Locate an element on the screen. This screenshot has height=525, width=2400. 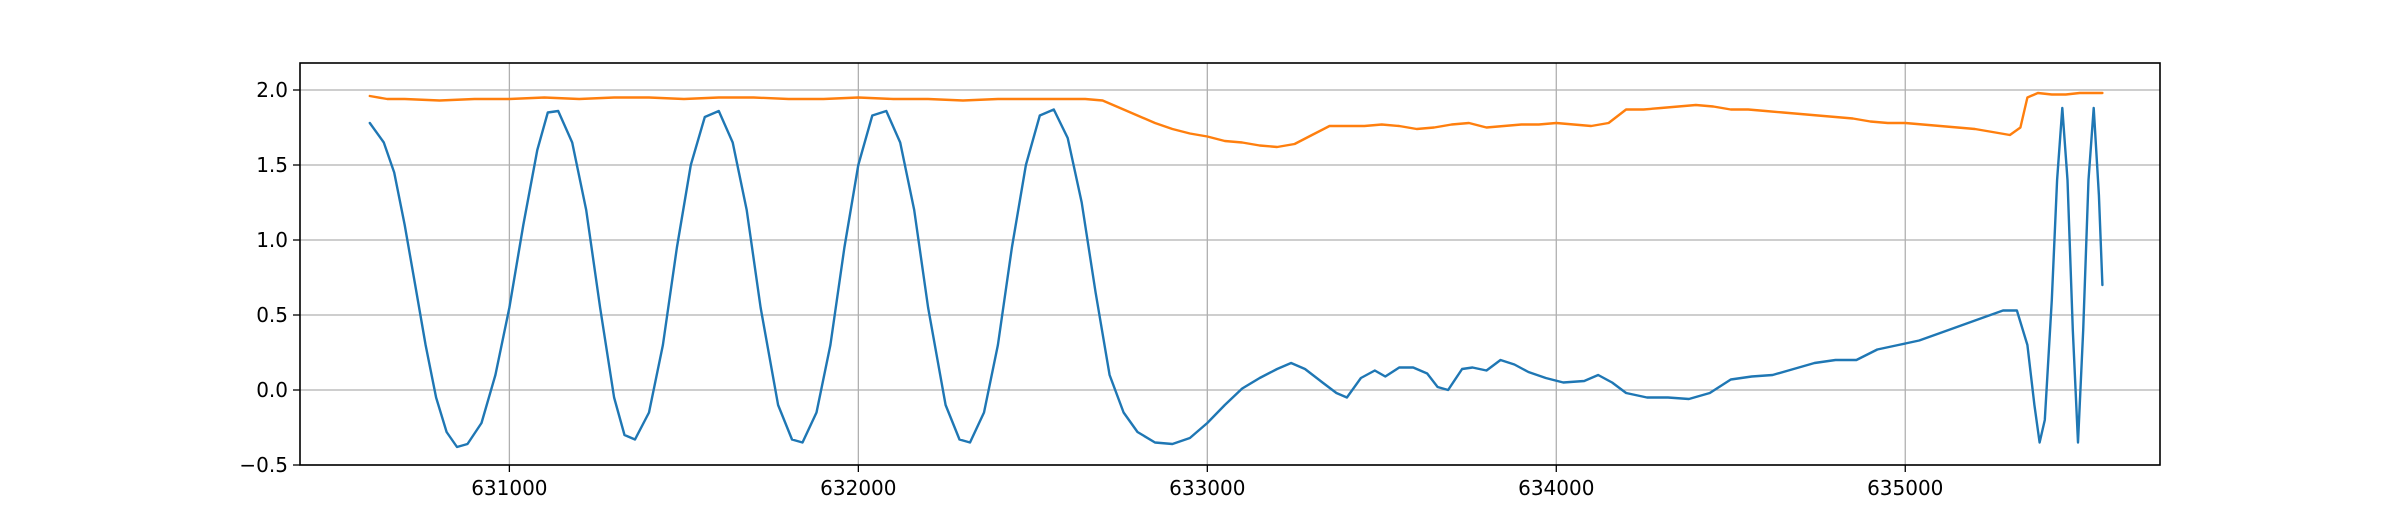
x-tick-label: 635000 is located at coordinates (1905, 488).